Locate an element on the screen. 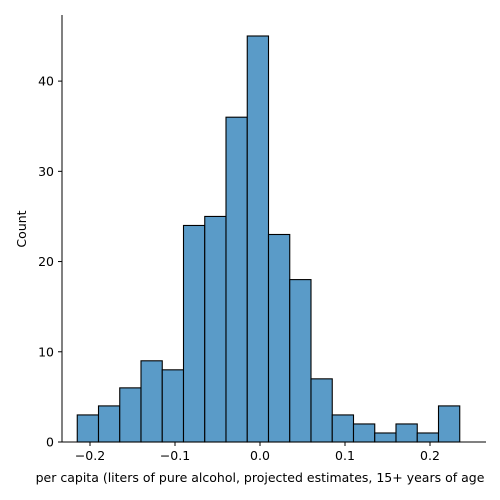  x-tick-label: 0.0 is located at coordinates (260, 455).